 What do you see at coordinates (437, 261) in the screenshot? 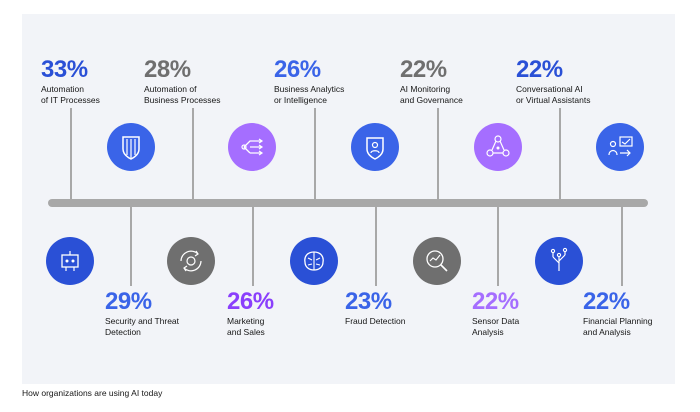
I see `magnifier-chart-icon` at bounding box center [437, 261].